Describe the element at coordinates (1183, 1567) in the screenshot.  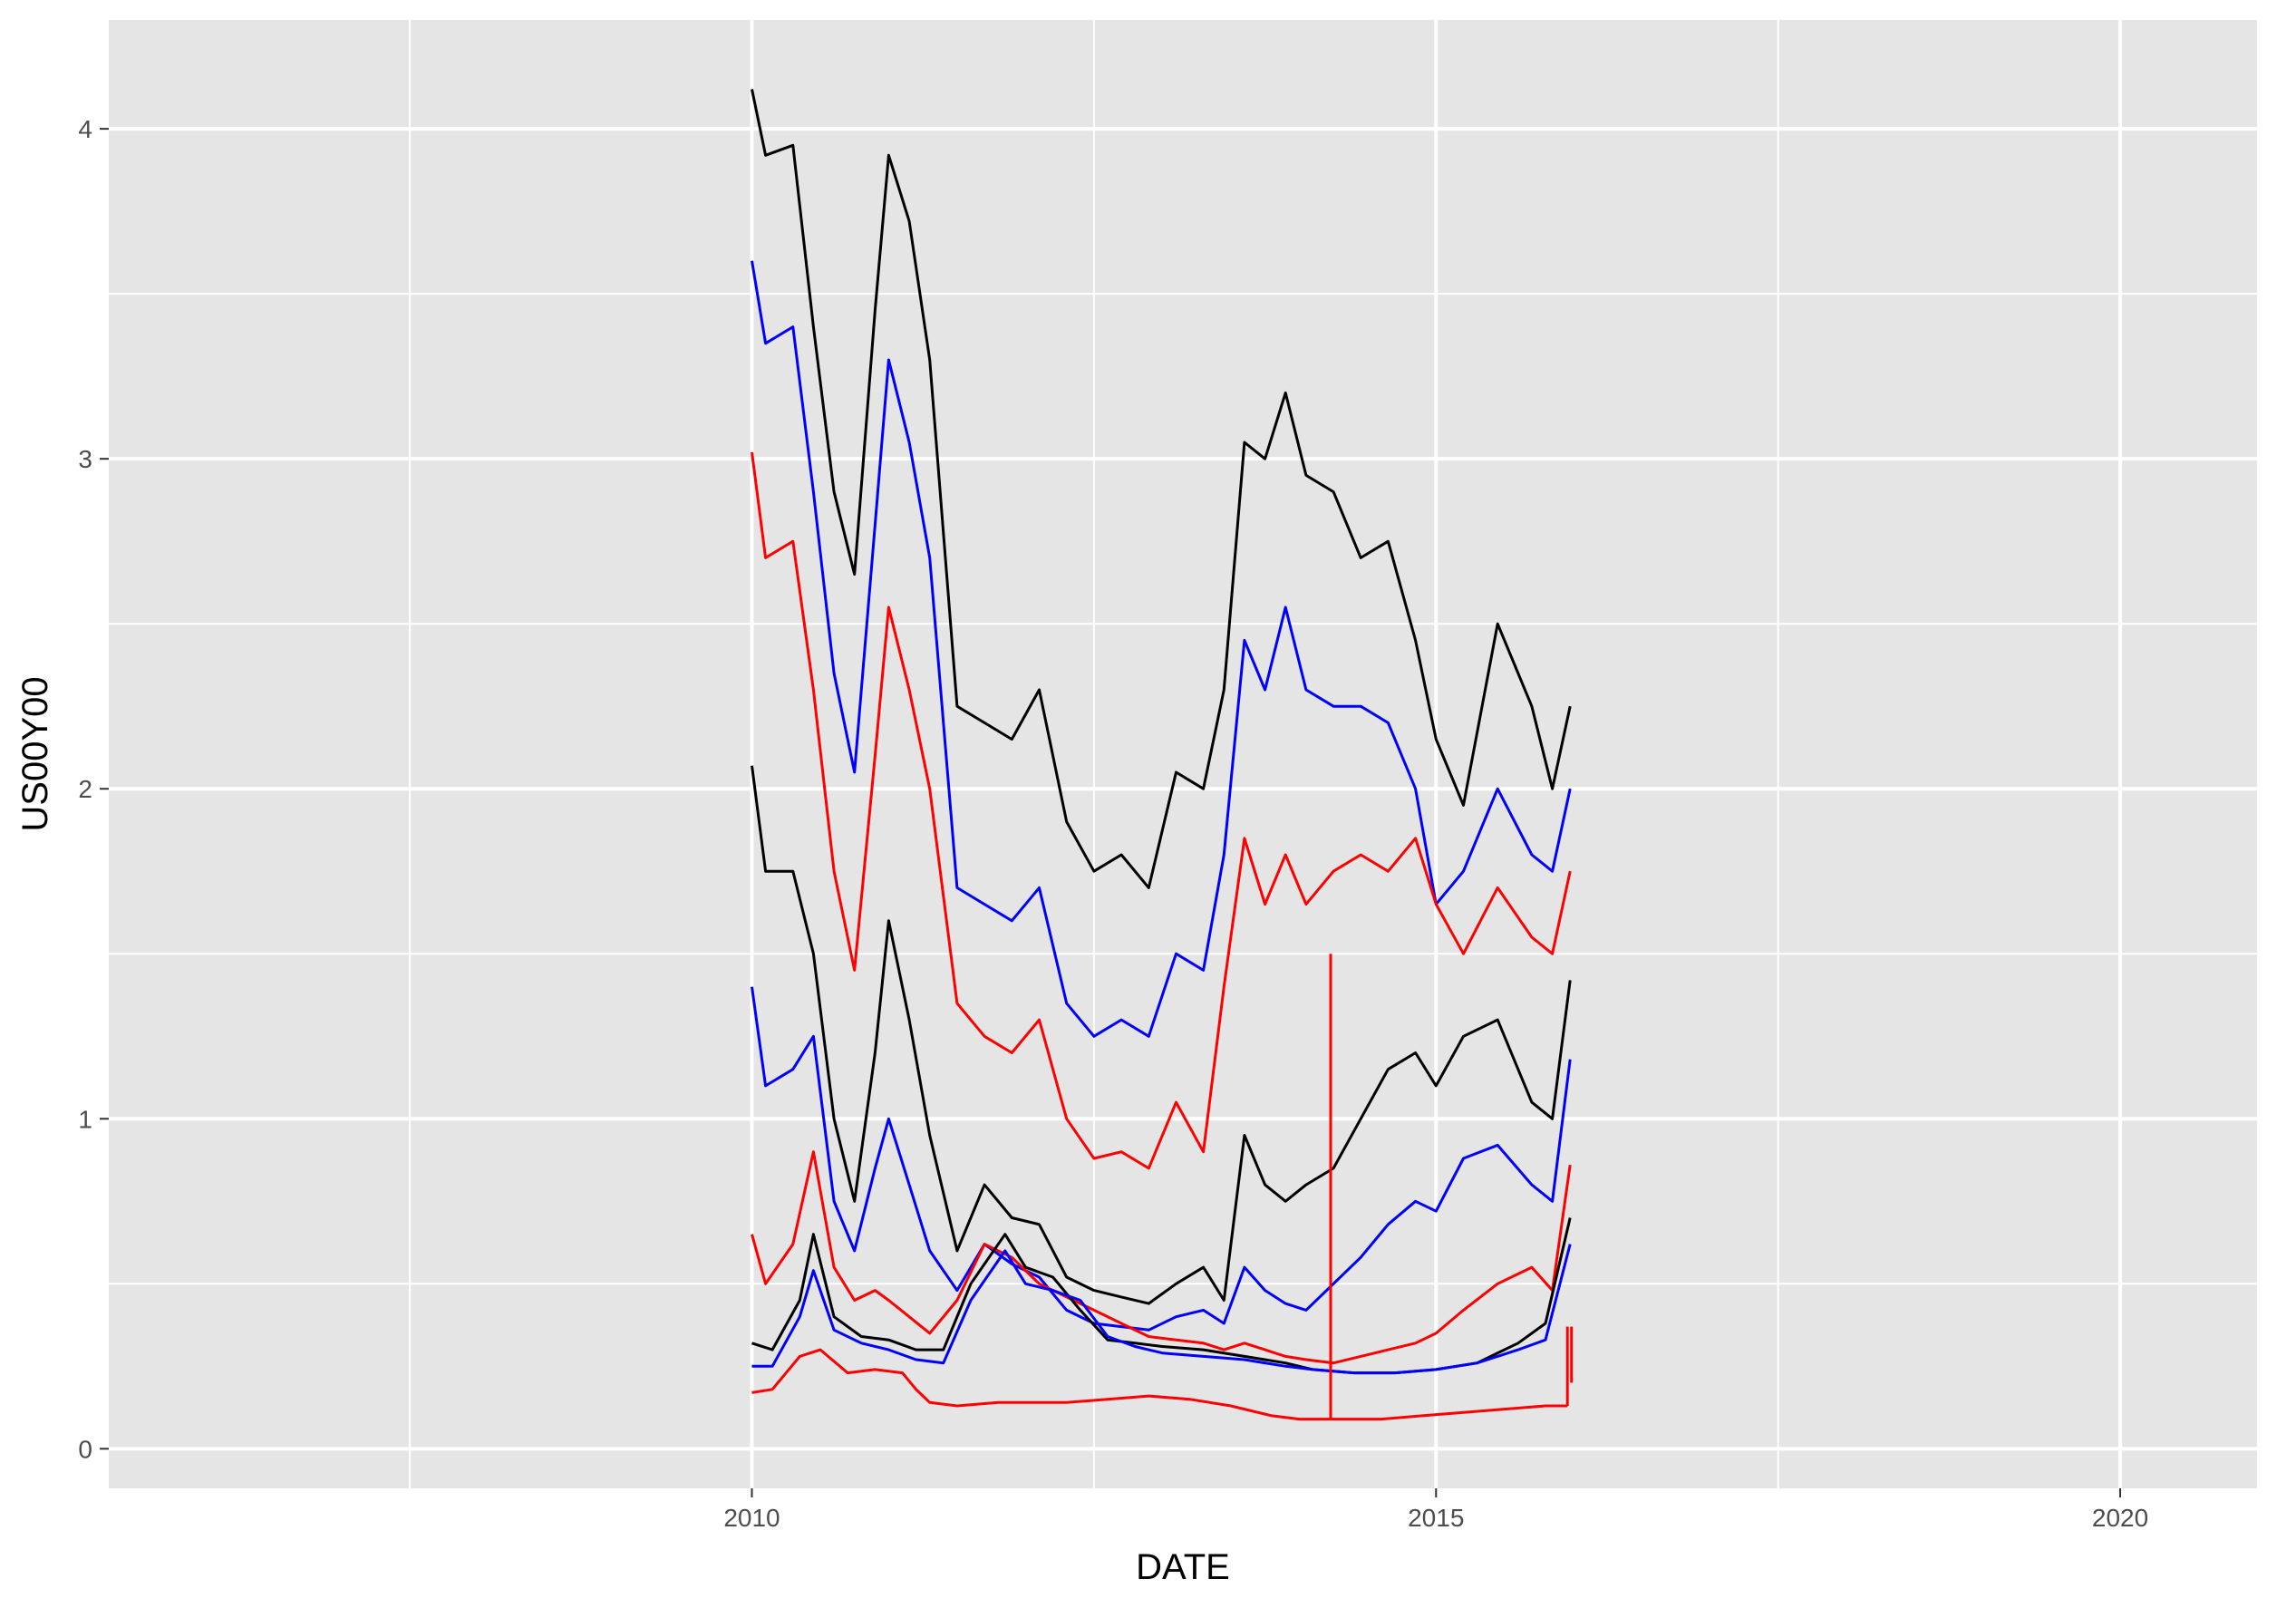
I see `x-axis-title: DATE` at that location.